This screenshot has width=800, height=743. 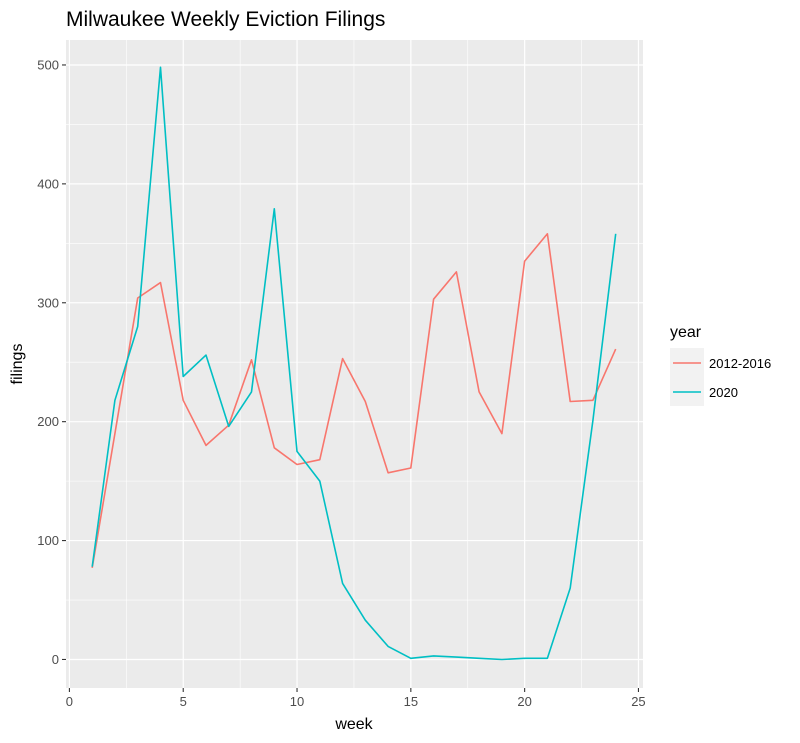 I want to click on x-axis: 0 5 10 15 20 25, so click(x=356, y=698).